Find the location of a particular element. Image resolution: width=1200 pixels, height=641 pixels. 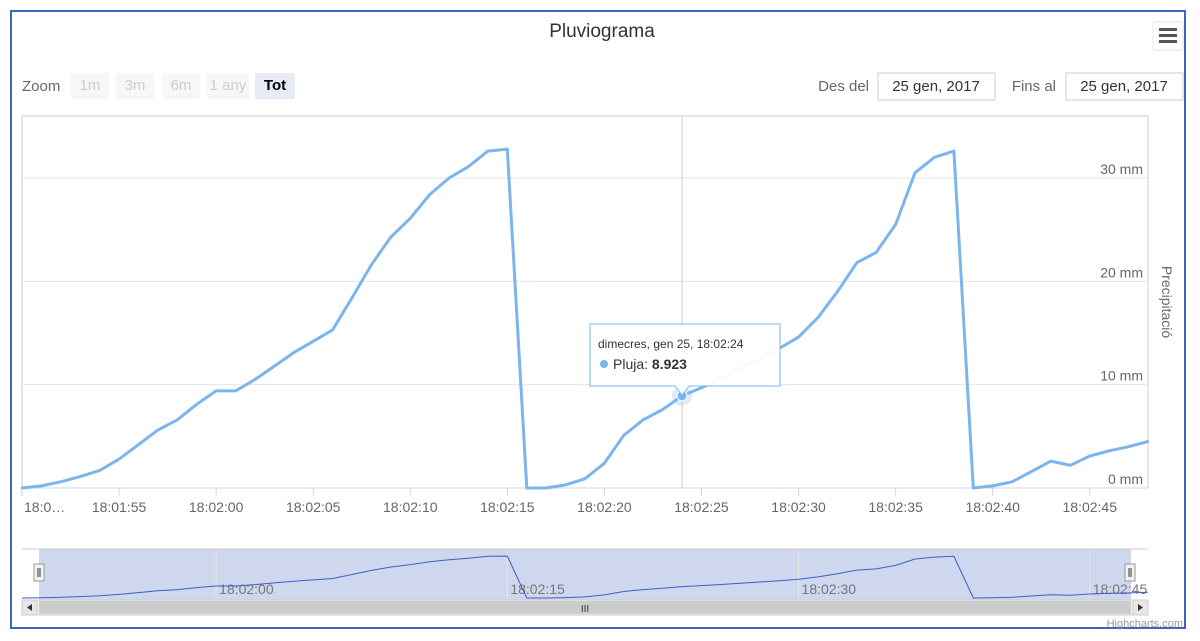

to-date-input: 25 gen, 2017 is located at coordinates (1124, 86).